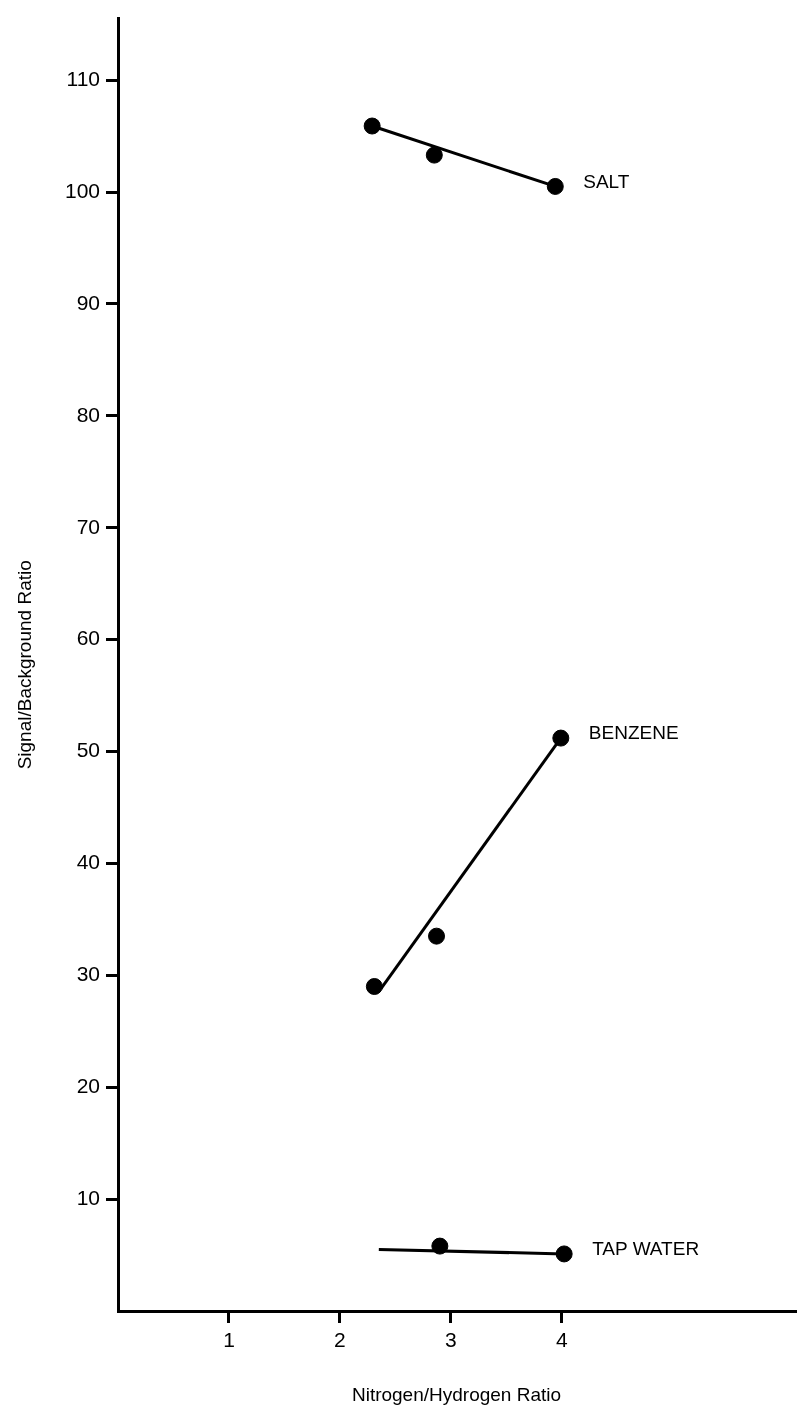 The image size is (804, 1411). What do you see at coordinates (456, 1394) in the screenshot?
I see `x-axis-title: Nitrogen/Hydrogen Ratio` at bounding box center [456, 1394].